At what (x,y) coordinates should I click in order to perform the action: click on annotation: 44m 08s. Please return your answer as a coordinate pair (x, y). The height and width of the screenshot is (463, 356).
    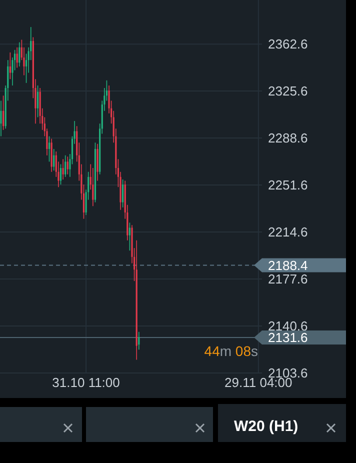
    Looking at the image, I should click on (231, 351).